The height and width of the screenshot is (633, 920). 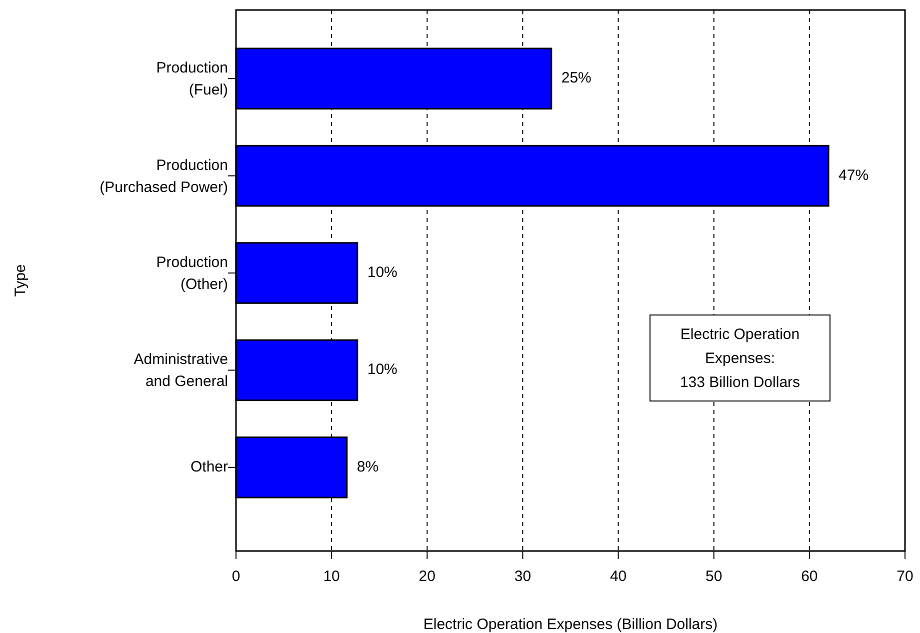 I want to click on y-tick-label: Administrative and General, so click(x=181, y=370).